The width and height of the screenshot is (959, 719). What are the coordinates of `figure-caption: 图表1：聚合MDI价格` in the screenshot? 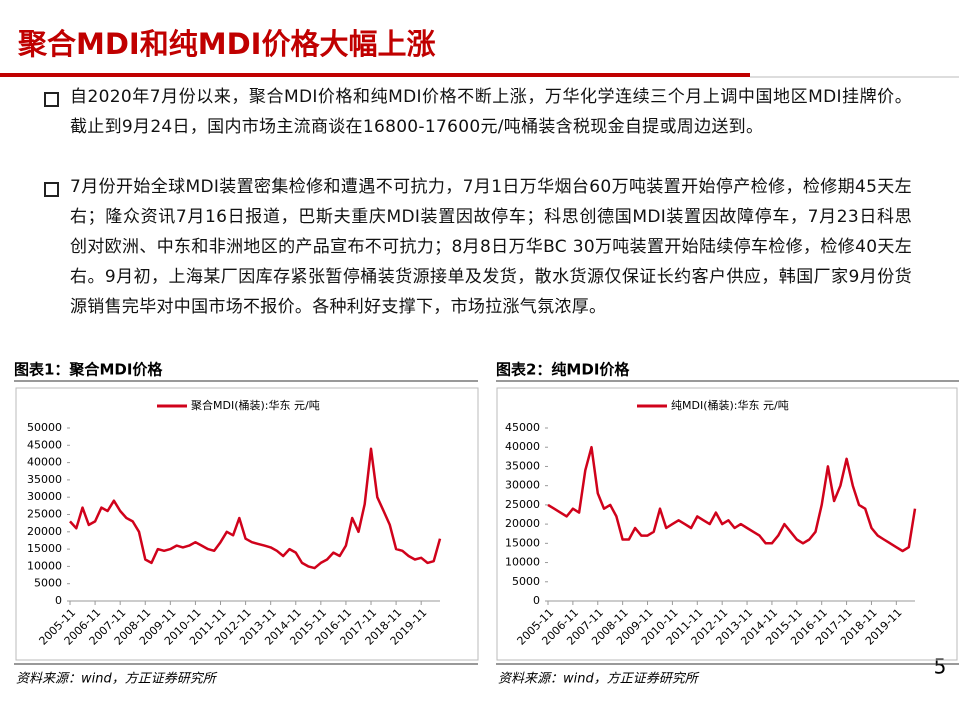 It's located at (88, 370).